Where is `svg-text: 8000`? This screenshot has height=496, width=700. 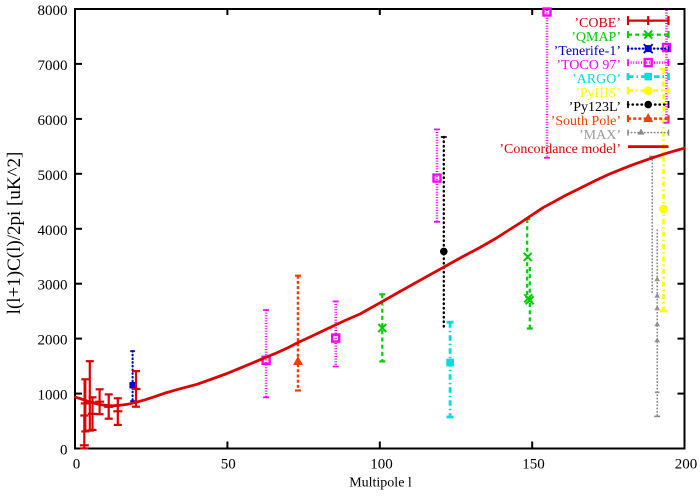 svg-text: 8000 is located at coordinates (53, 11).